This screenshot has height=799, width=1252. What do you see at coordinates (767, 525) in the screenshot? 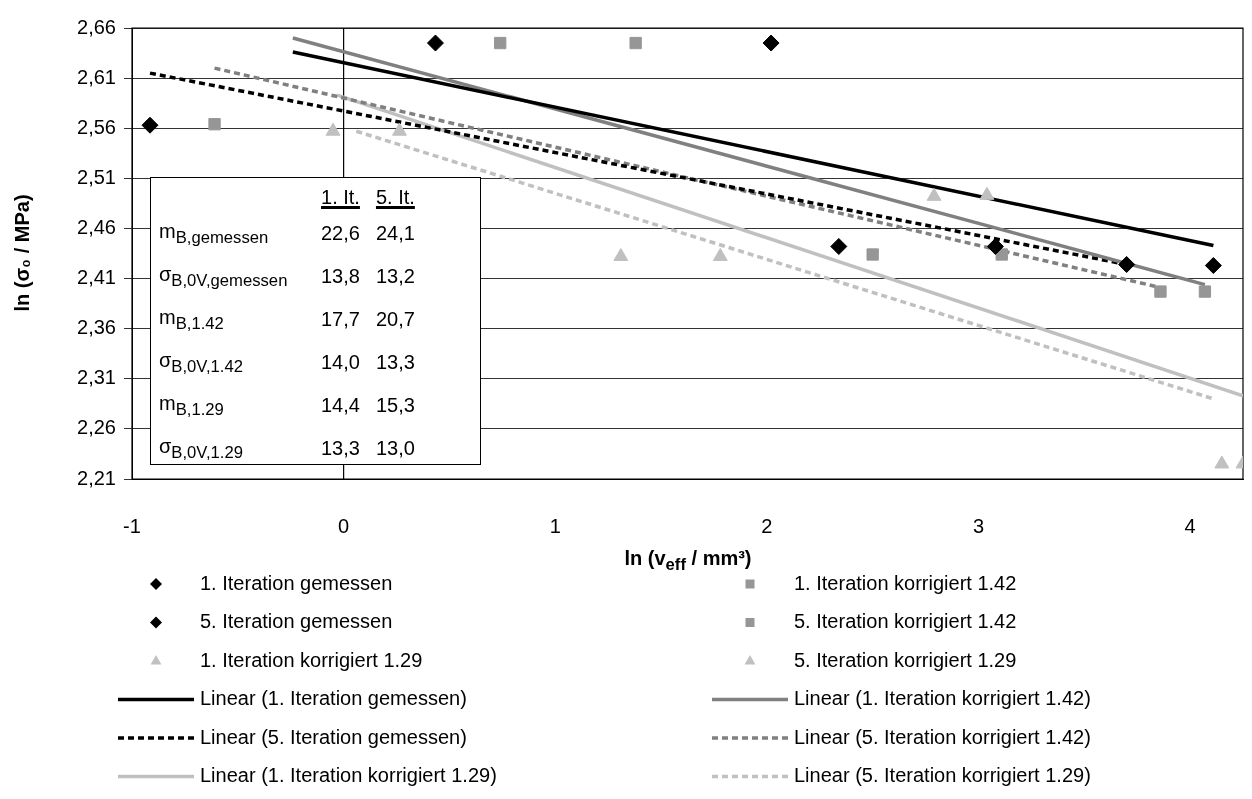
I see `x-tick-label: 2` at bounding box center [767, 525].